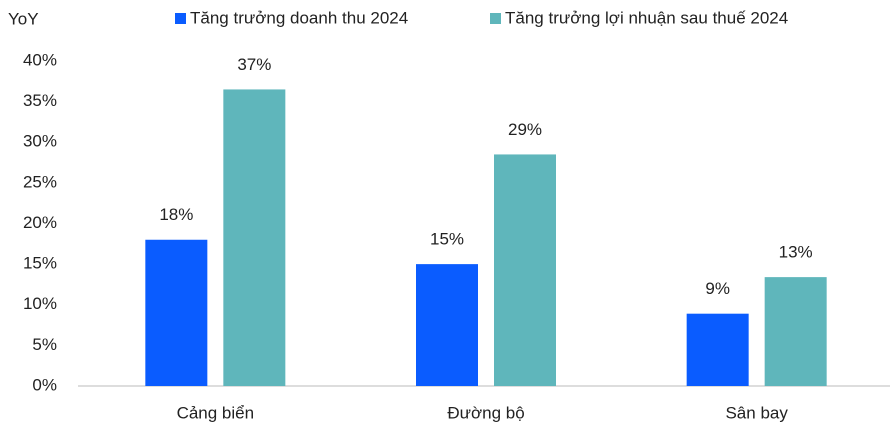 The image size is (895, 427). I want to click on y-tick-label: 15%, so click(40, 263).